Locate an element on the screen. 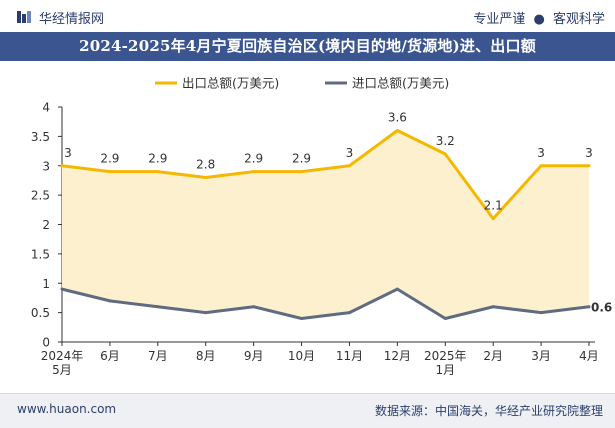 The image size is (615, 428). tagline-right: 客观科学 is located at coordinates (578, 19).